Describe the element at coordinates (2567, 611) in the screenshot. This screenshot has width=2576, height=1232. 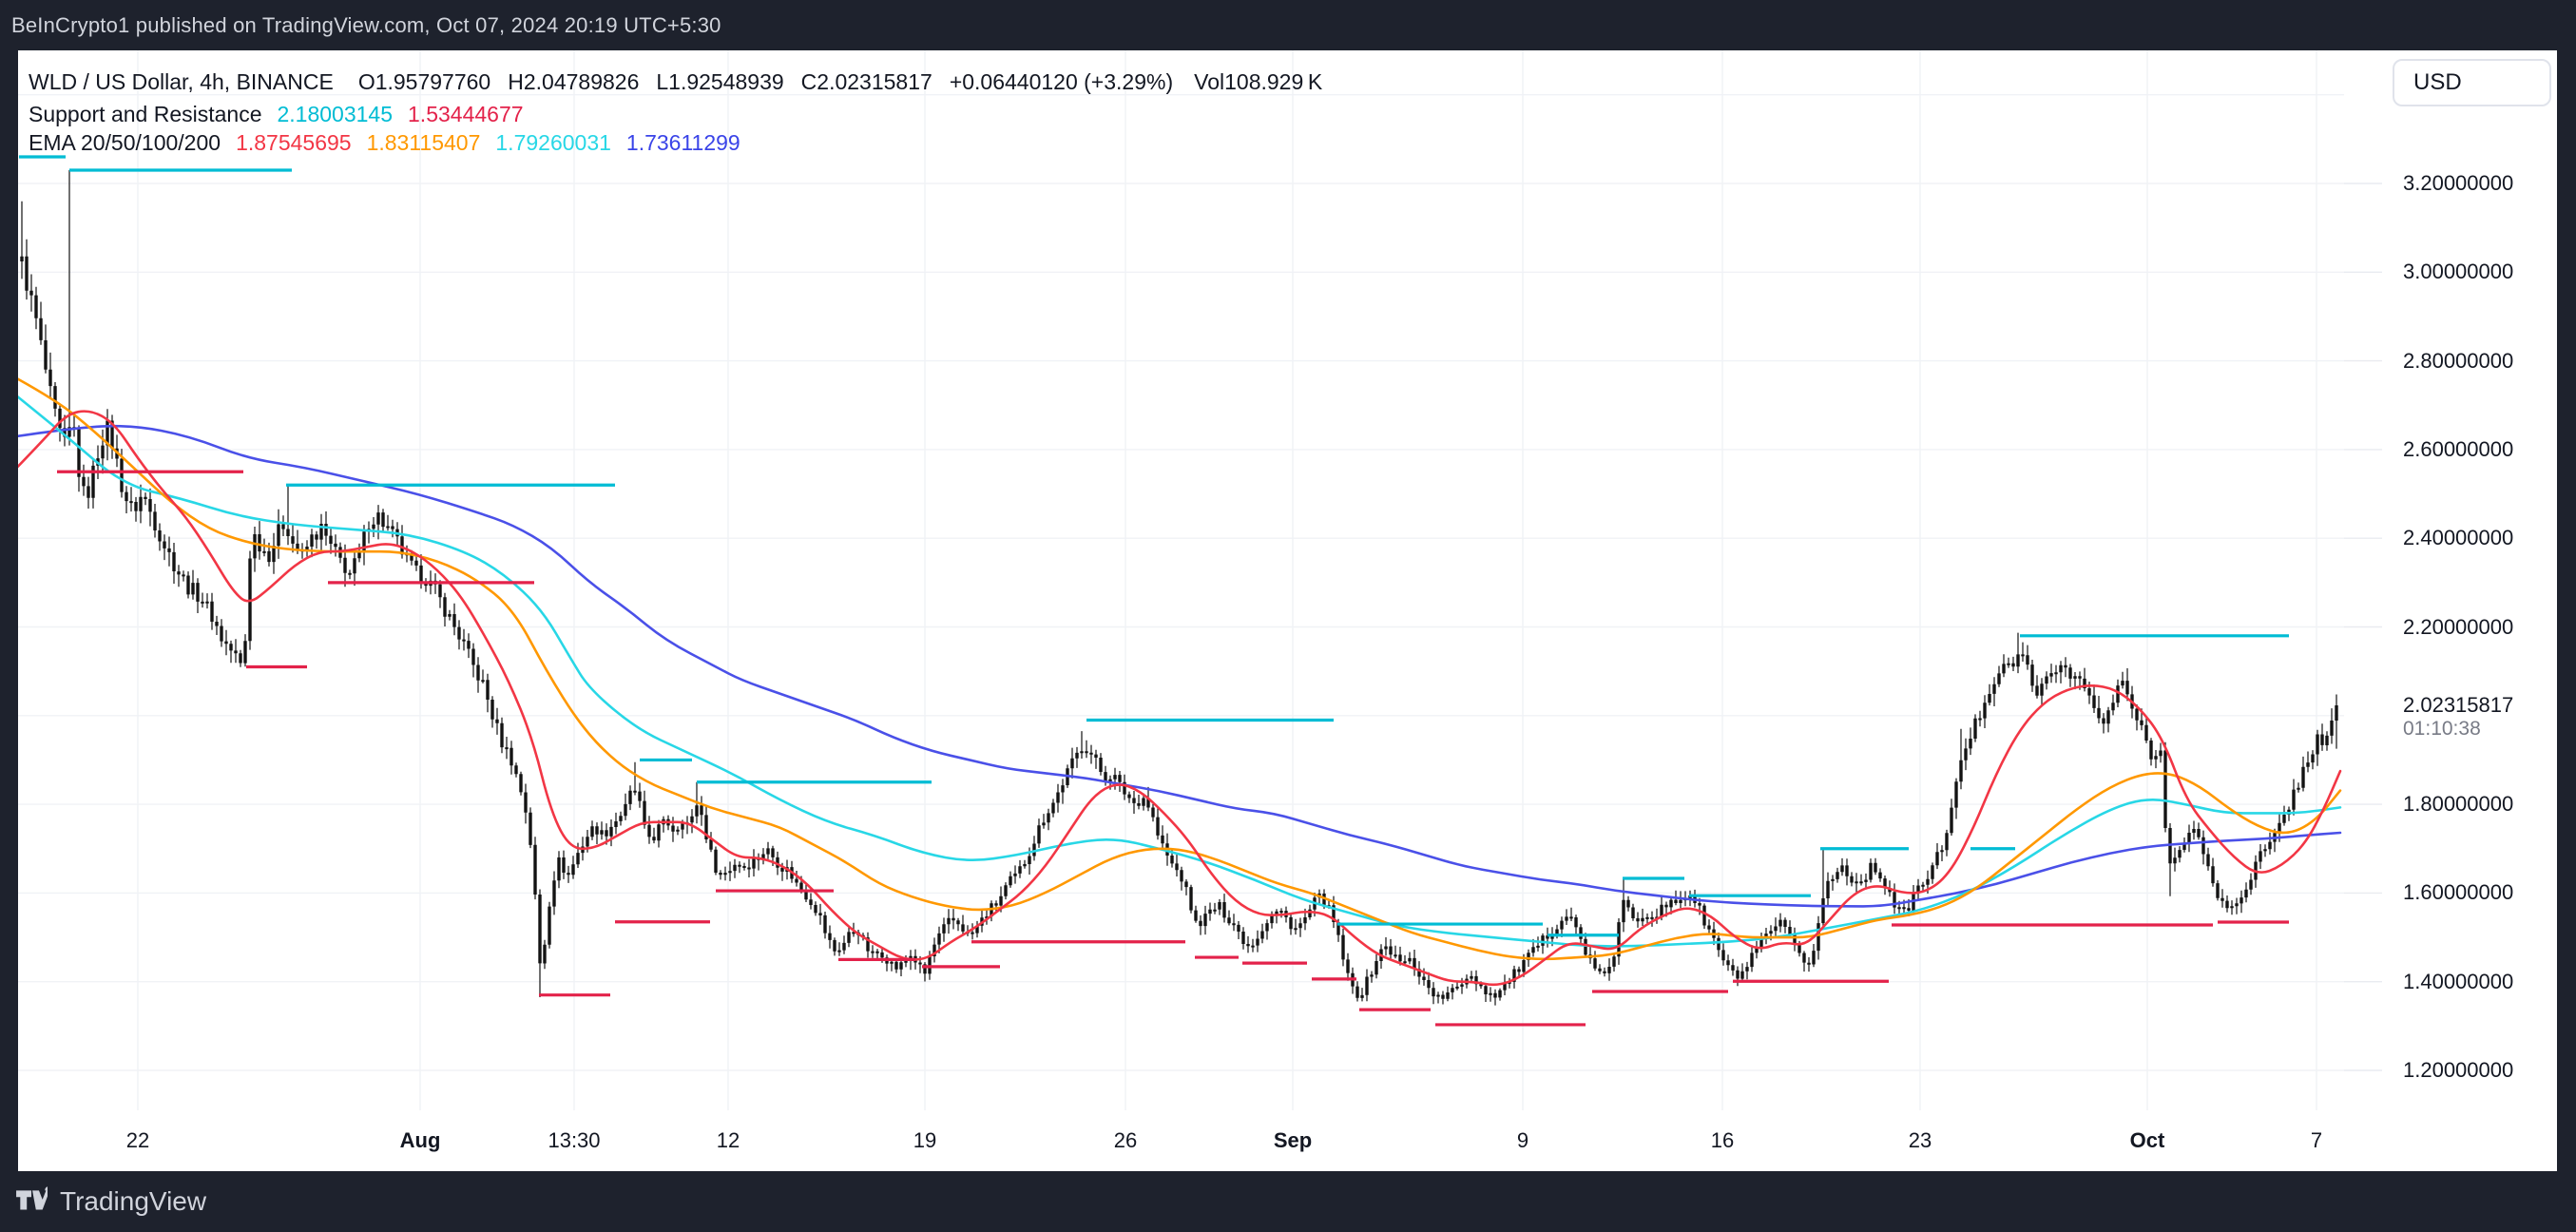
I see `right-frame-strip` at that location.